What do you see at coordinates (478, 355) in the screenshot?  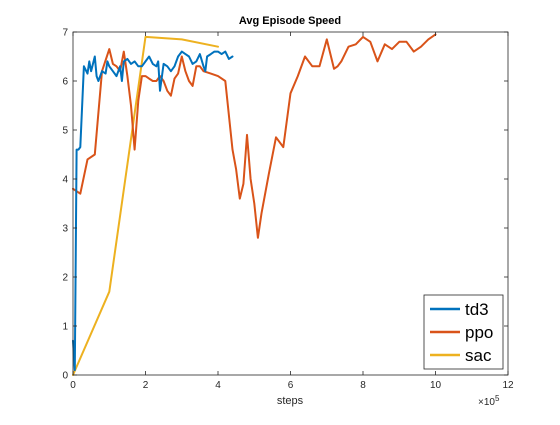 I see `legend-label-sac: sac` at bounding box center [478, 355].